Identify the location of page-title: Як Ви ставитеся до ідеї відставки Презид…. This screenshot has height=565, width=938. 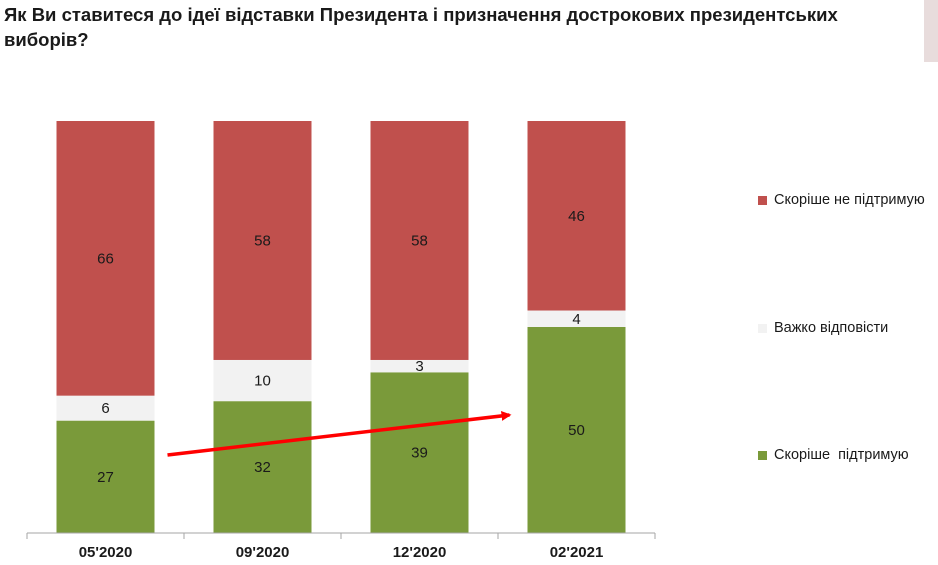
(421, 27).